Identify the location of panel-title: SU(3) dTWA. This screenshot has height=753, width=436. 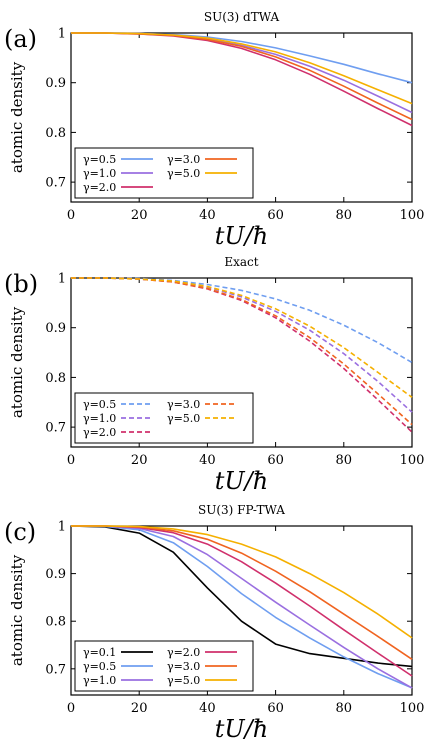
(242, 17).